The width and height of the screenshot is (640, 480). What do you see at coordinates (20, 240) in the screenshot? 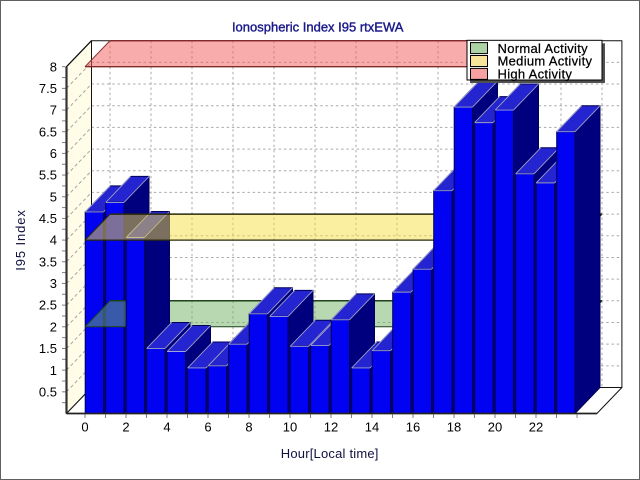
I see `svg-text: I95 Index` at bounding box center [20, 240].